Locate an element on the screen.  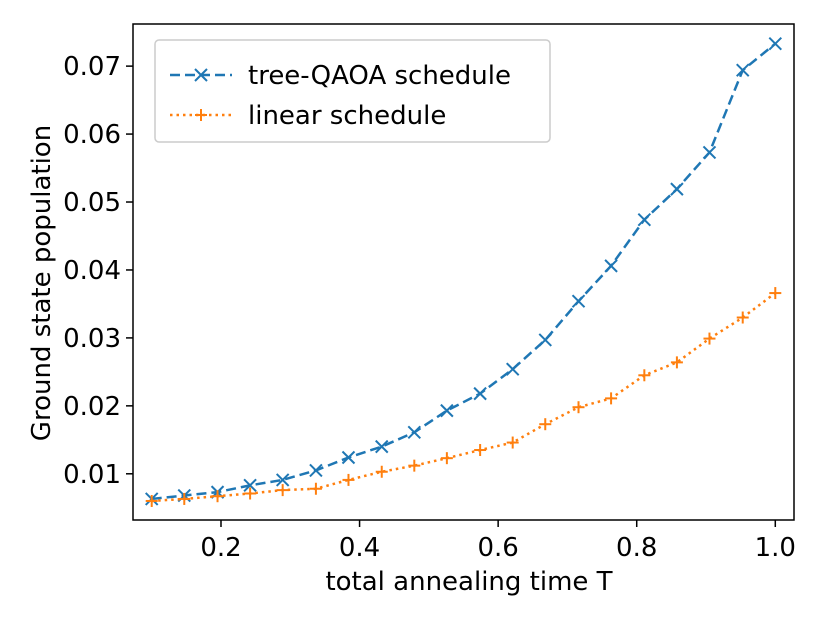
legend: tree-QAOA schedule linear schedule is located at coordinates (352, 91).